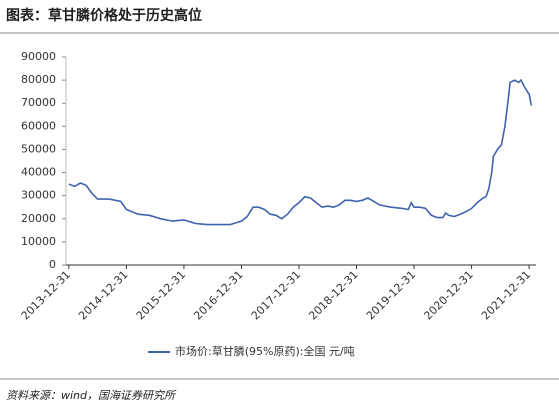  Describe the element at coordinates (38, 102) in the screenshot. I see `y-tick-label: 70000` at that location.